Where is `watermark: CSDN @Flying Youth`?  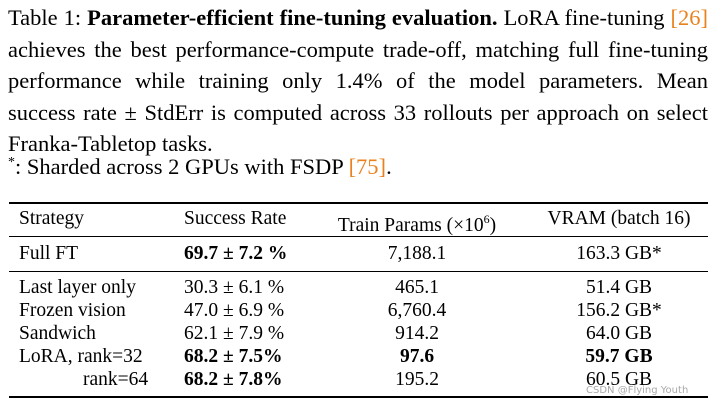
watermark: CSDN @Flying Youth is located at coordinates (637, 390).